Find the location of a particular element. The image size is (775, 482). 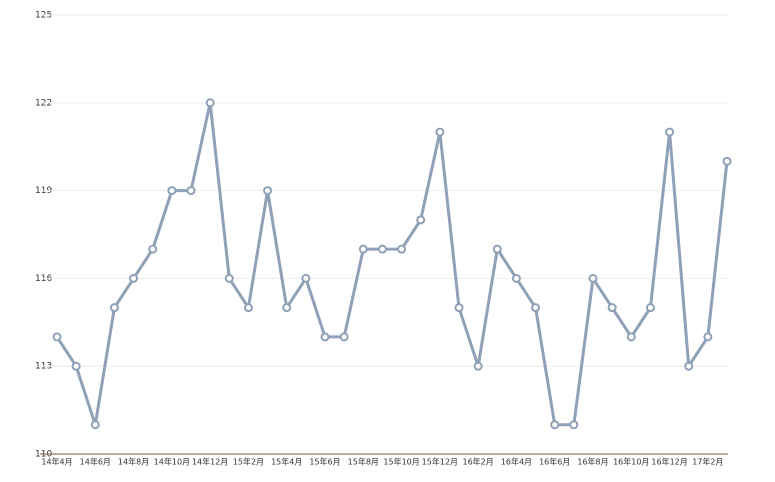

x-tick-label: 16年4月 is located at coordinates (516, 462).